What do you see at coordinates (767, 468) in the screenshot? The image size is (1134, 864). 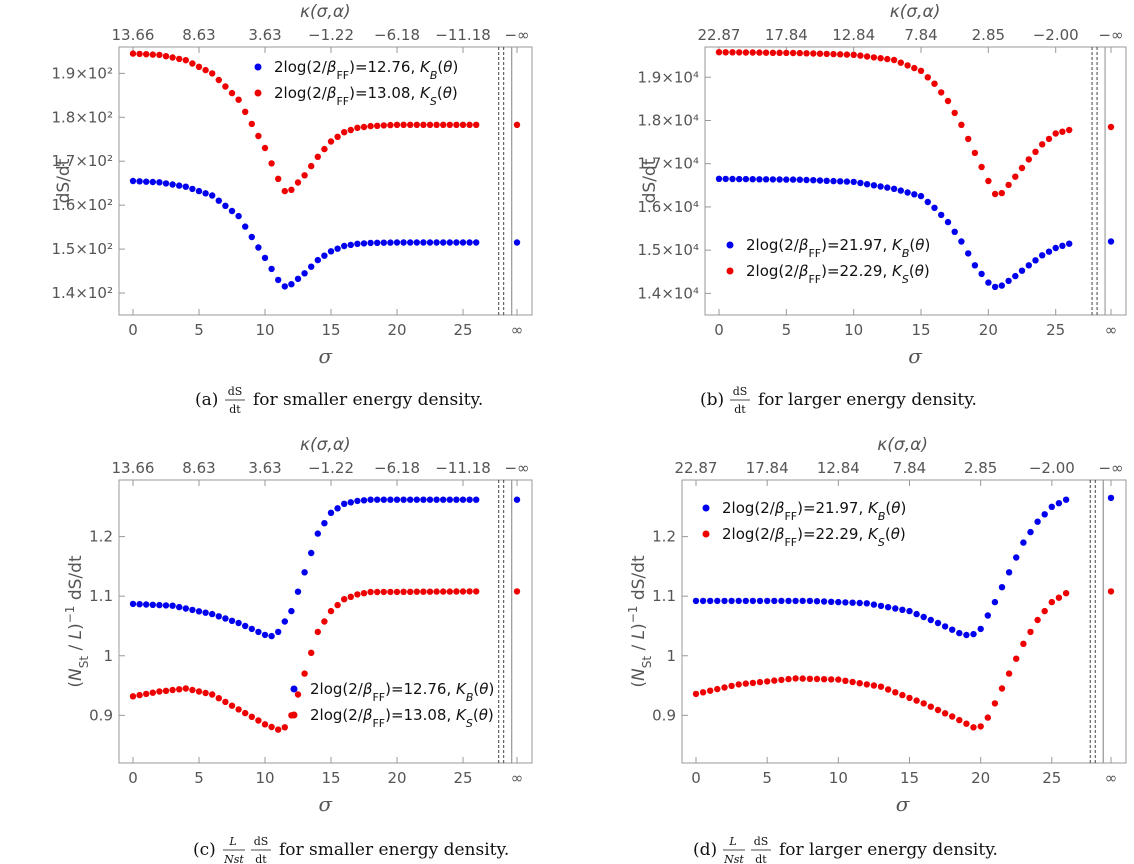 I see `top-tick-label: 17.84` at bounding box center [767, 468].